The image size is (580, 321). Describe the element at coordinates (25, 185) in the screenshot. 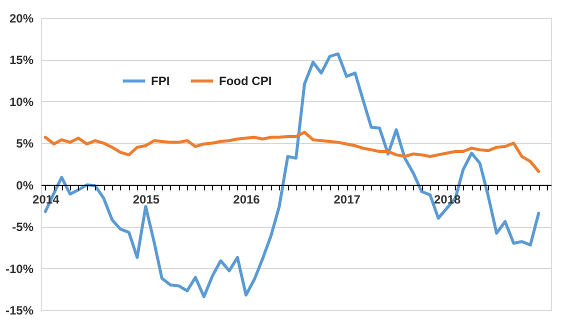

I see `y-tick-label: 0%` at that location.